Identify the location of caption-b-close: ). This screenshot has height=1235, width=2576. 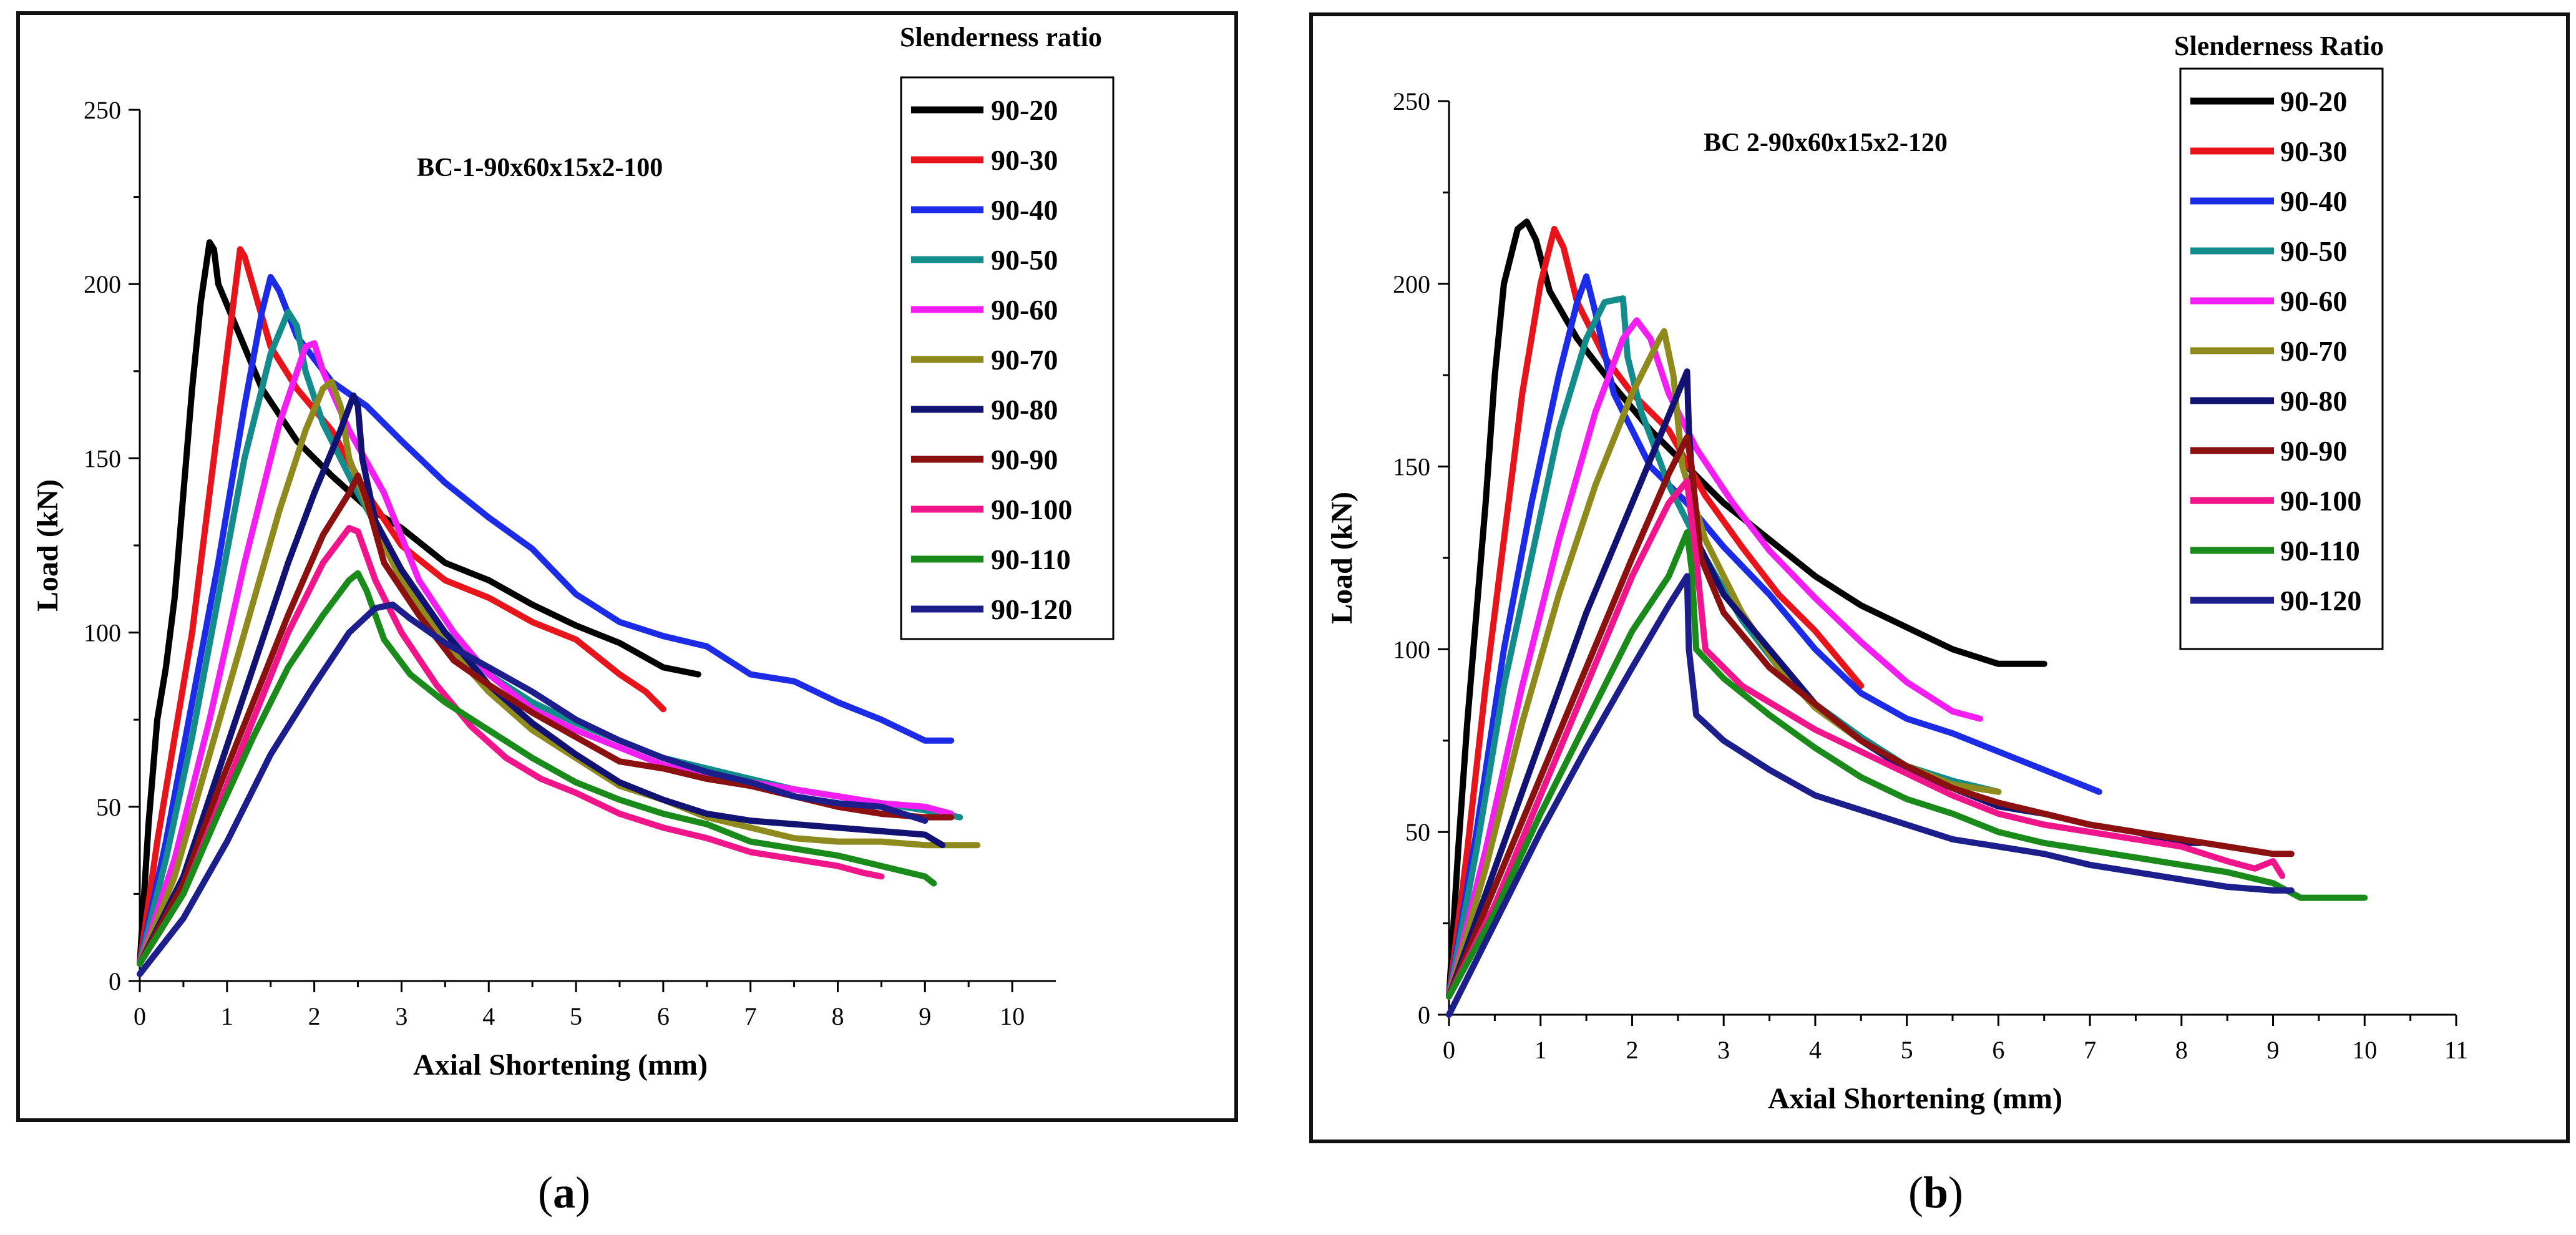
(1956, 1193).